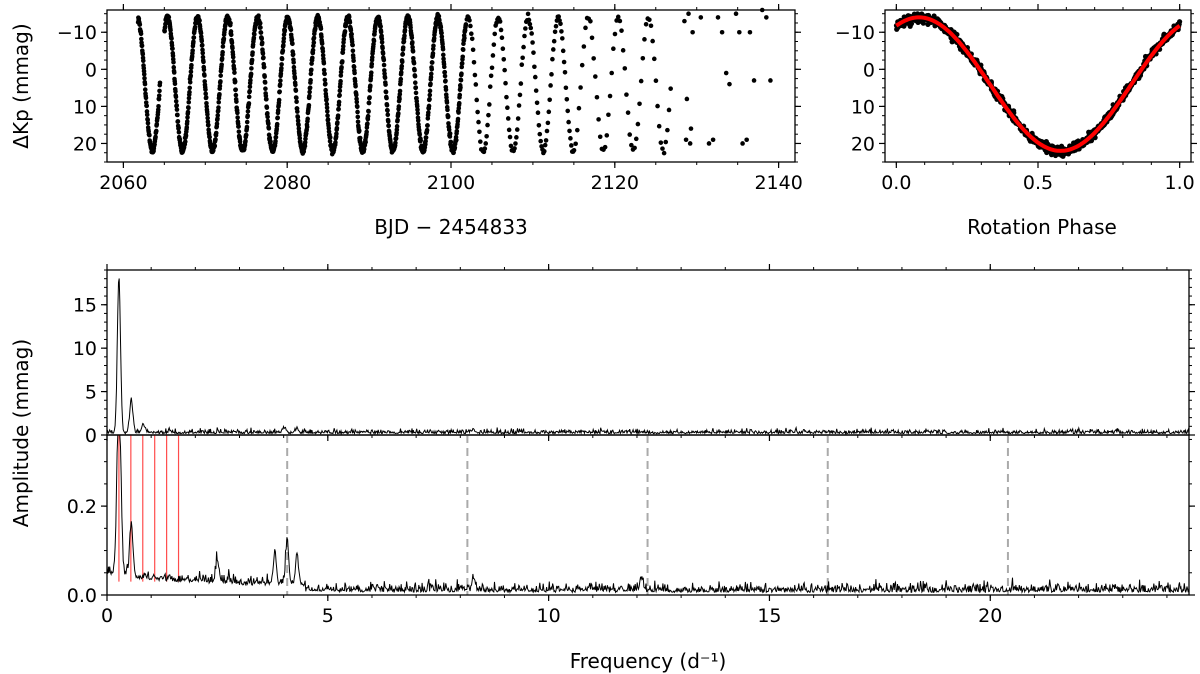 The image size is (1200, 674). Describe the element at coordinates (91, 393) in the screenshot. I see `y-tick-label: 5` at that location.